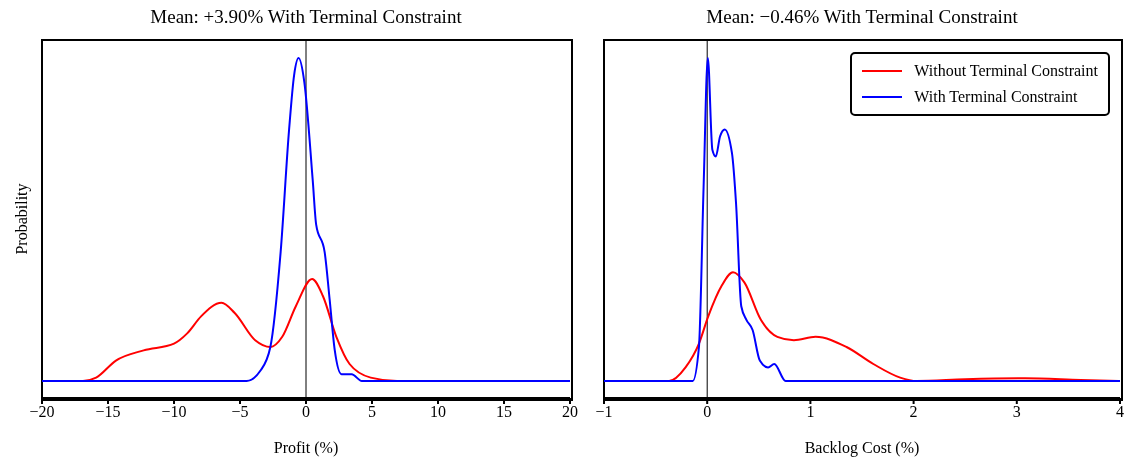 This screenshot has height=467, width=1134. What do you see at coordinates (1016, 412) in the screenshot?
I see `x-tick-label: 3` at bounding box center [1016, 412].